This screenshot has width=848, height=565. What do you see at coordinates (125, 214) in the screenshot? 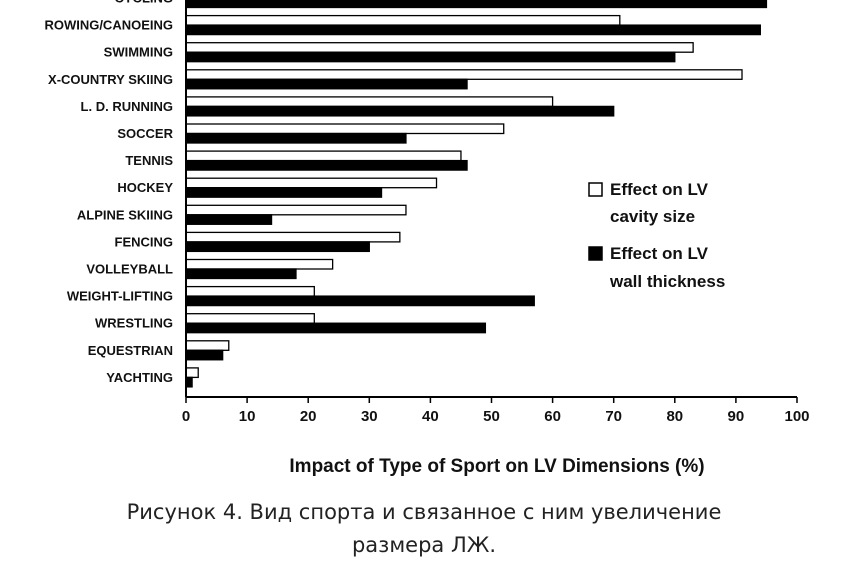
I see `category-label: ALPINE SKIING` at bounding box center [125, 214].